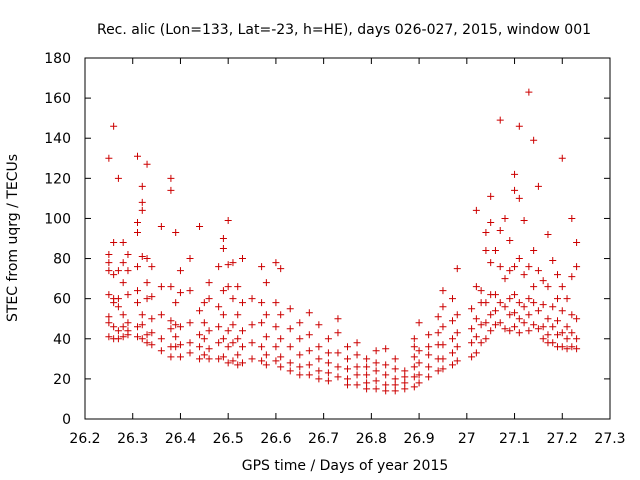  I want to click on y-tick-label: 40, so click(62, 340).